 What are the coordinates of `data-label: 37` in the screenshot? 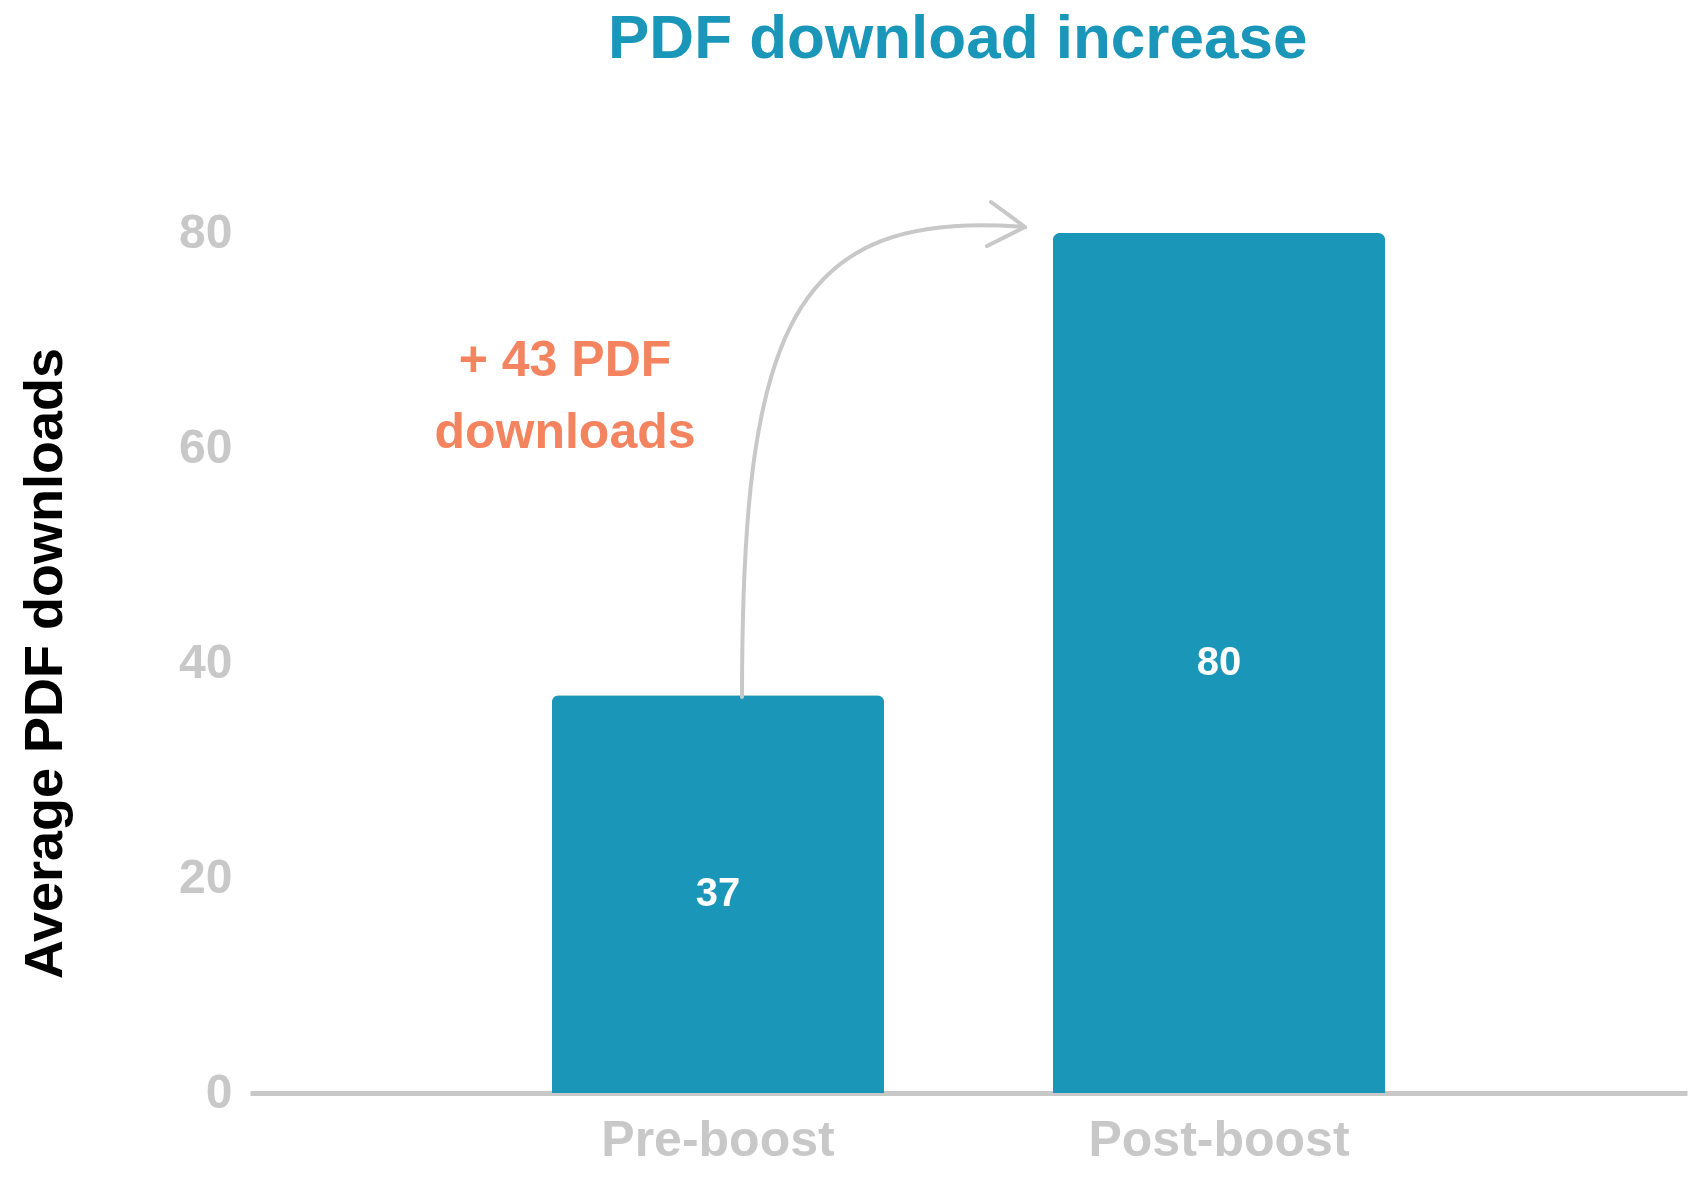 It's located at (718, 892).